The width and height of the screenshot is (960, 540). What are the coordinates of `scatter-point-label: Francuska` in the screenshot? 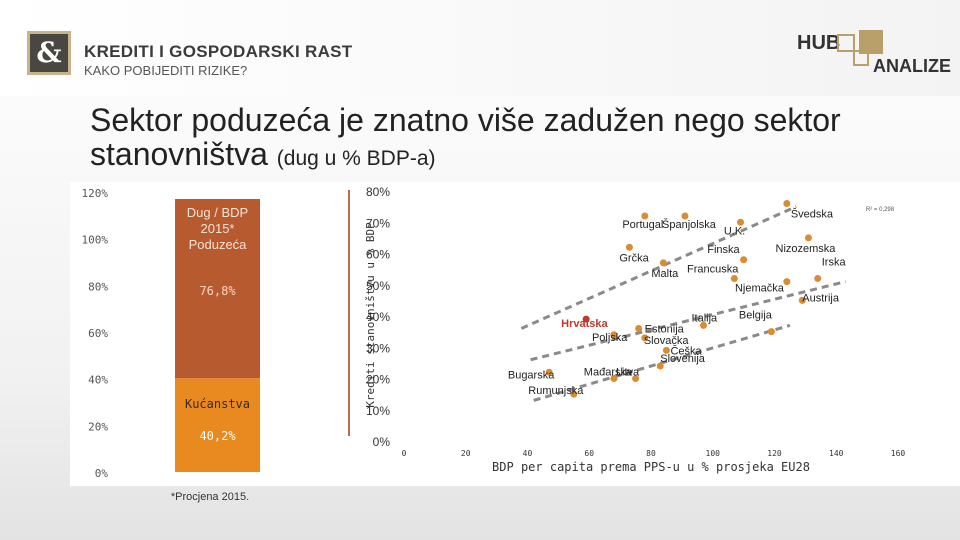 It's located at (713, 270).